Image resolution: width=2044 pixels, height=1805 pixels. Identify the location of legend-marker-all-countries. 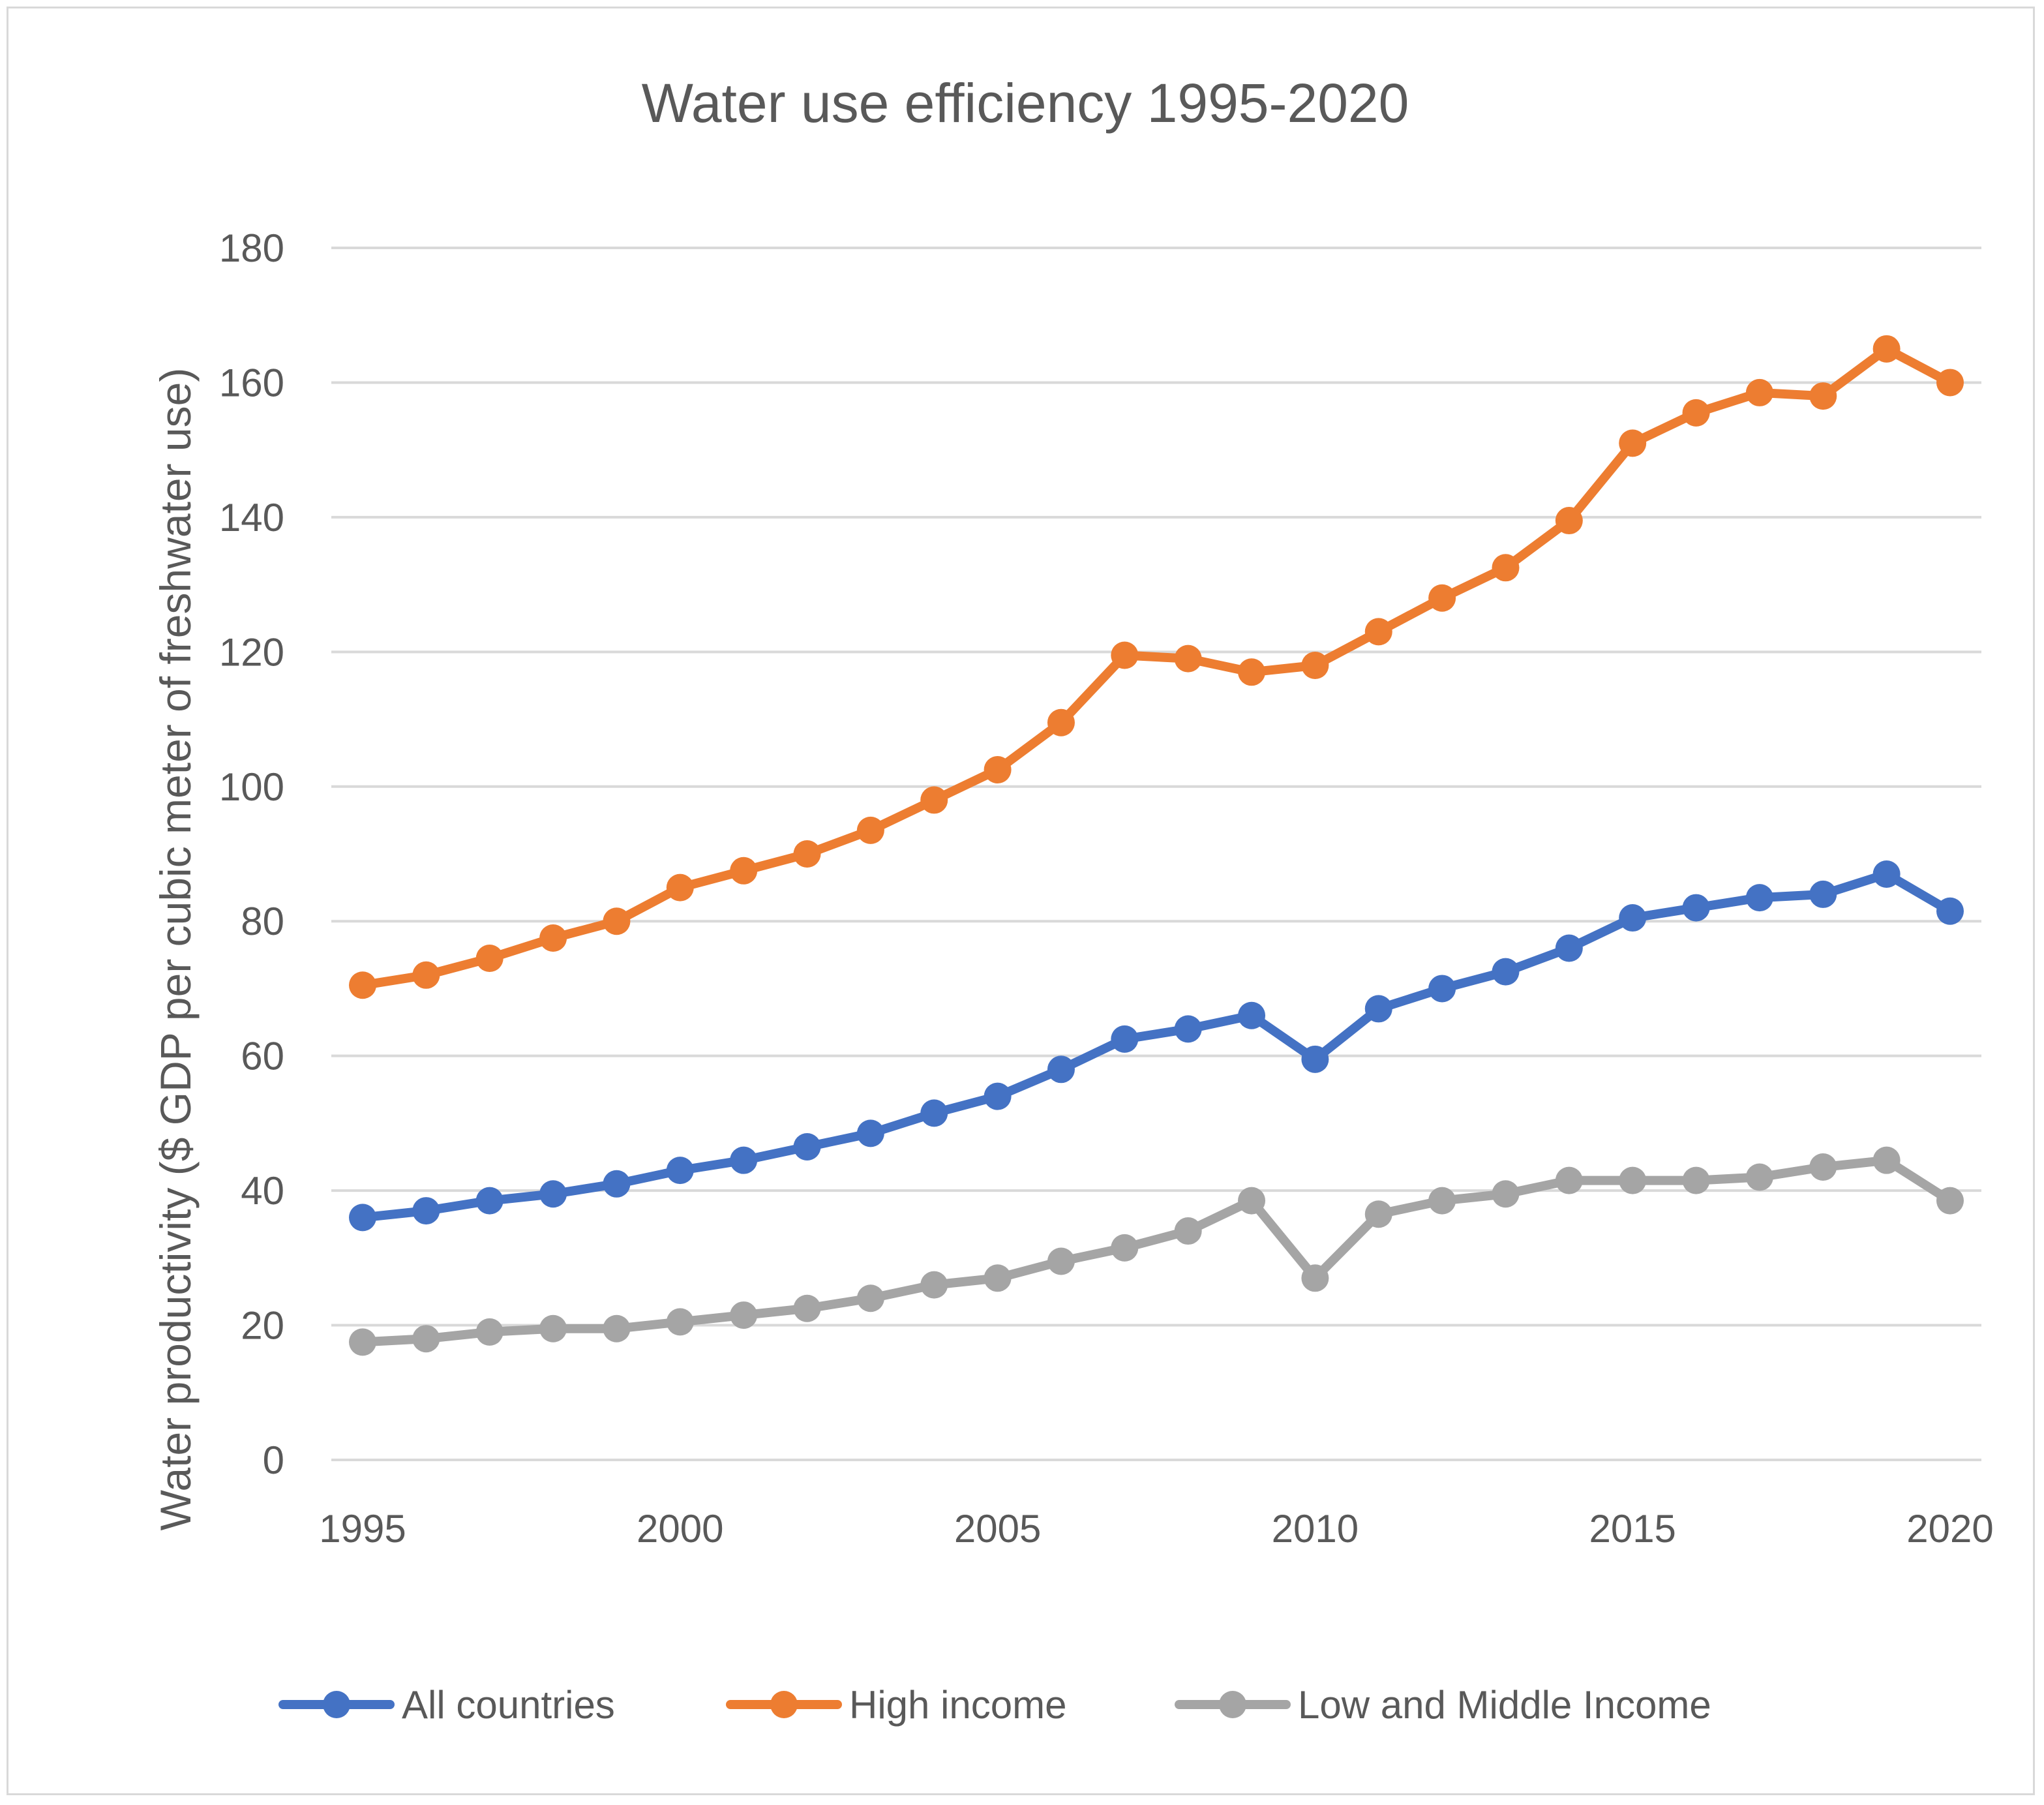
(336, 1704).